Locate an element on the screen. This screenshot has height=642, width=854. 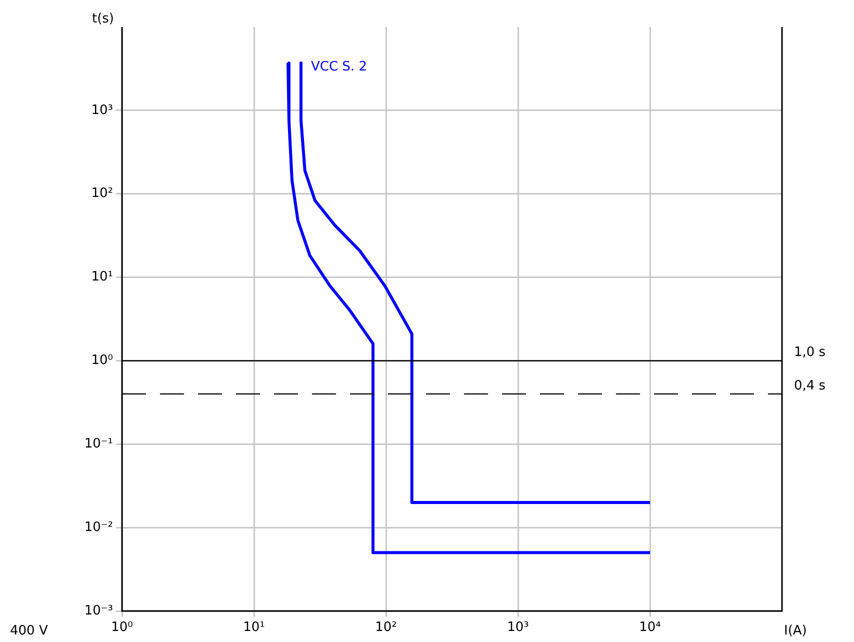
ref-line-label: 1,0 s is located at coordinates (810, 352).